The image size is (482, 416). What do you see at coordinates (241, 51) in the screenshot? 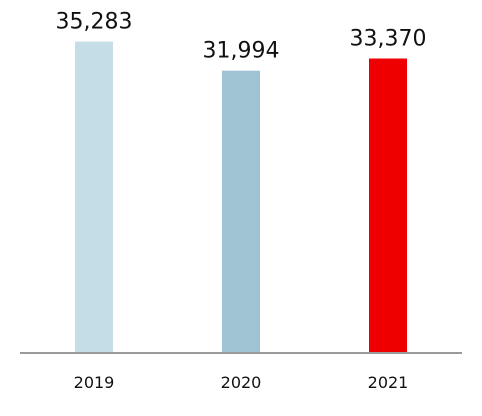
I see `value-label-2020: 31,994` at bounding box center [241, 51].